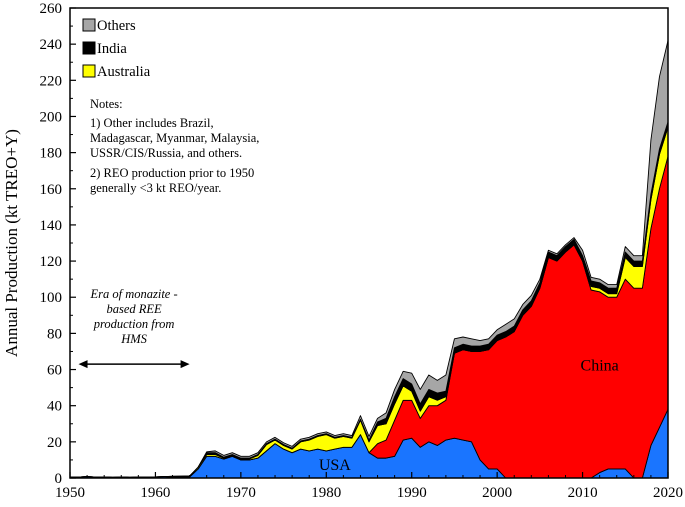 This screenshot has height=507, width=685. What do you see at coordinates (70, 493) in the screenshot?
I see `x-tick-label: 1950` at bounding box center [70, 493].